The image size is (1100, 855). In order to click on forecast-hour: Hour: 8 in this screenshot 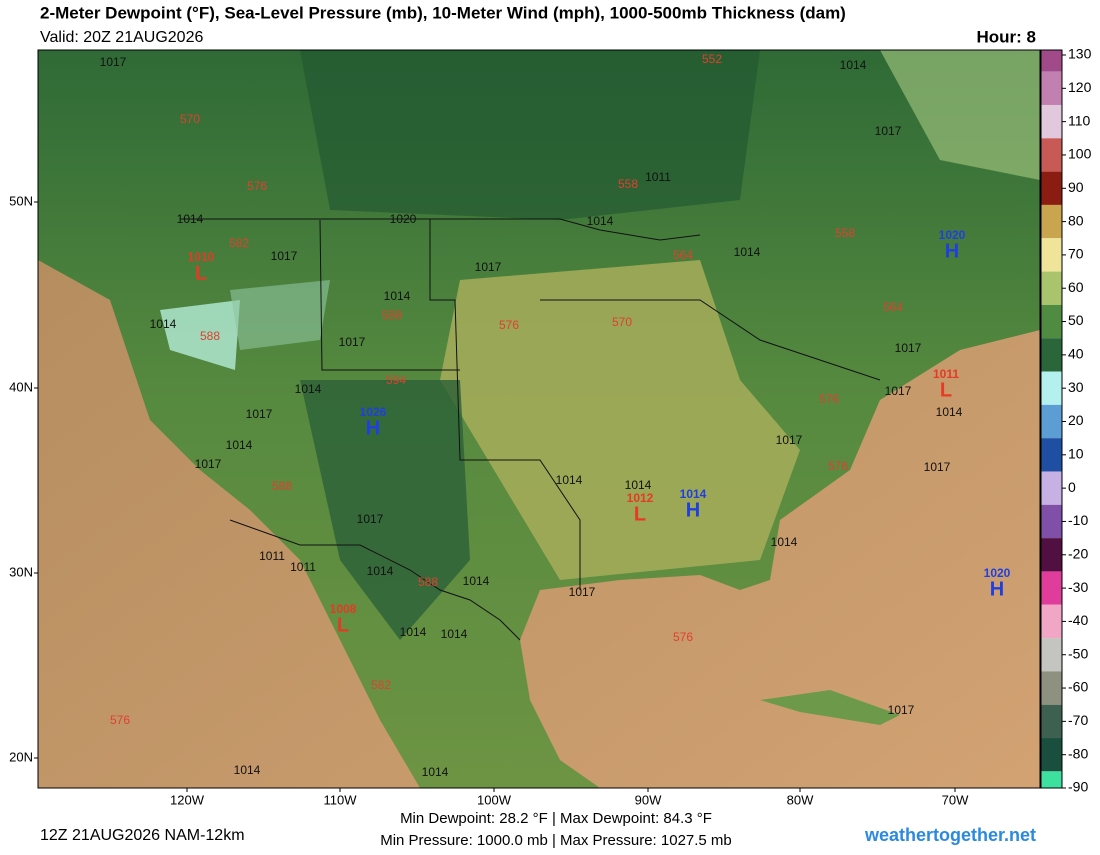, I will do `click(1007, 36)`.